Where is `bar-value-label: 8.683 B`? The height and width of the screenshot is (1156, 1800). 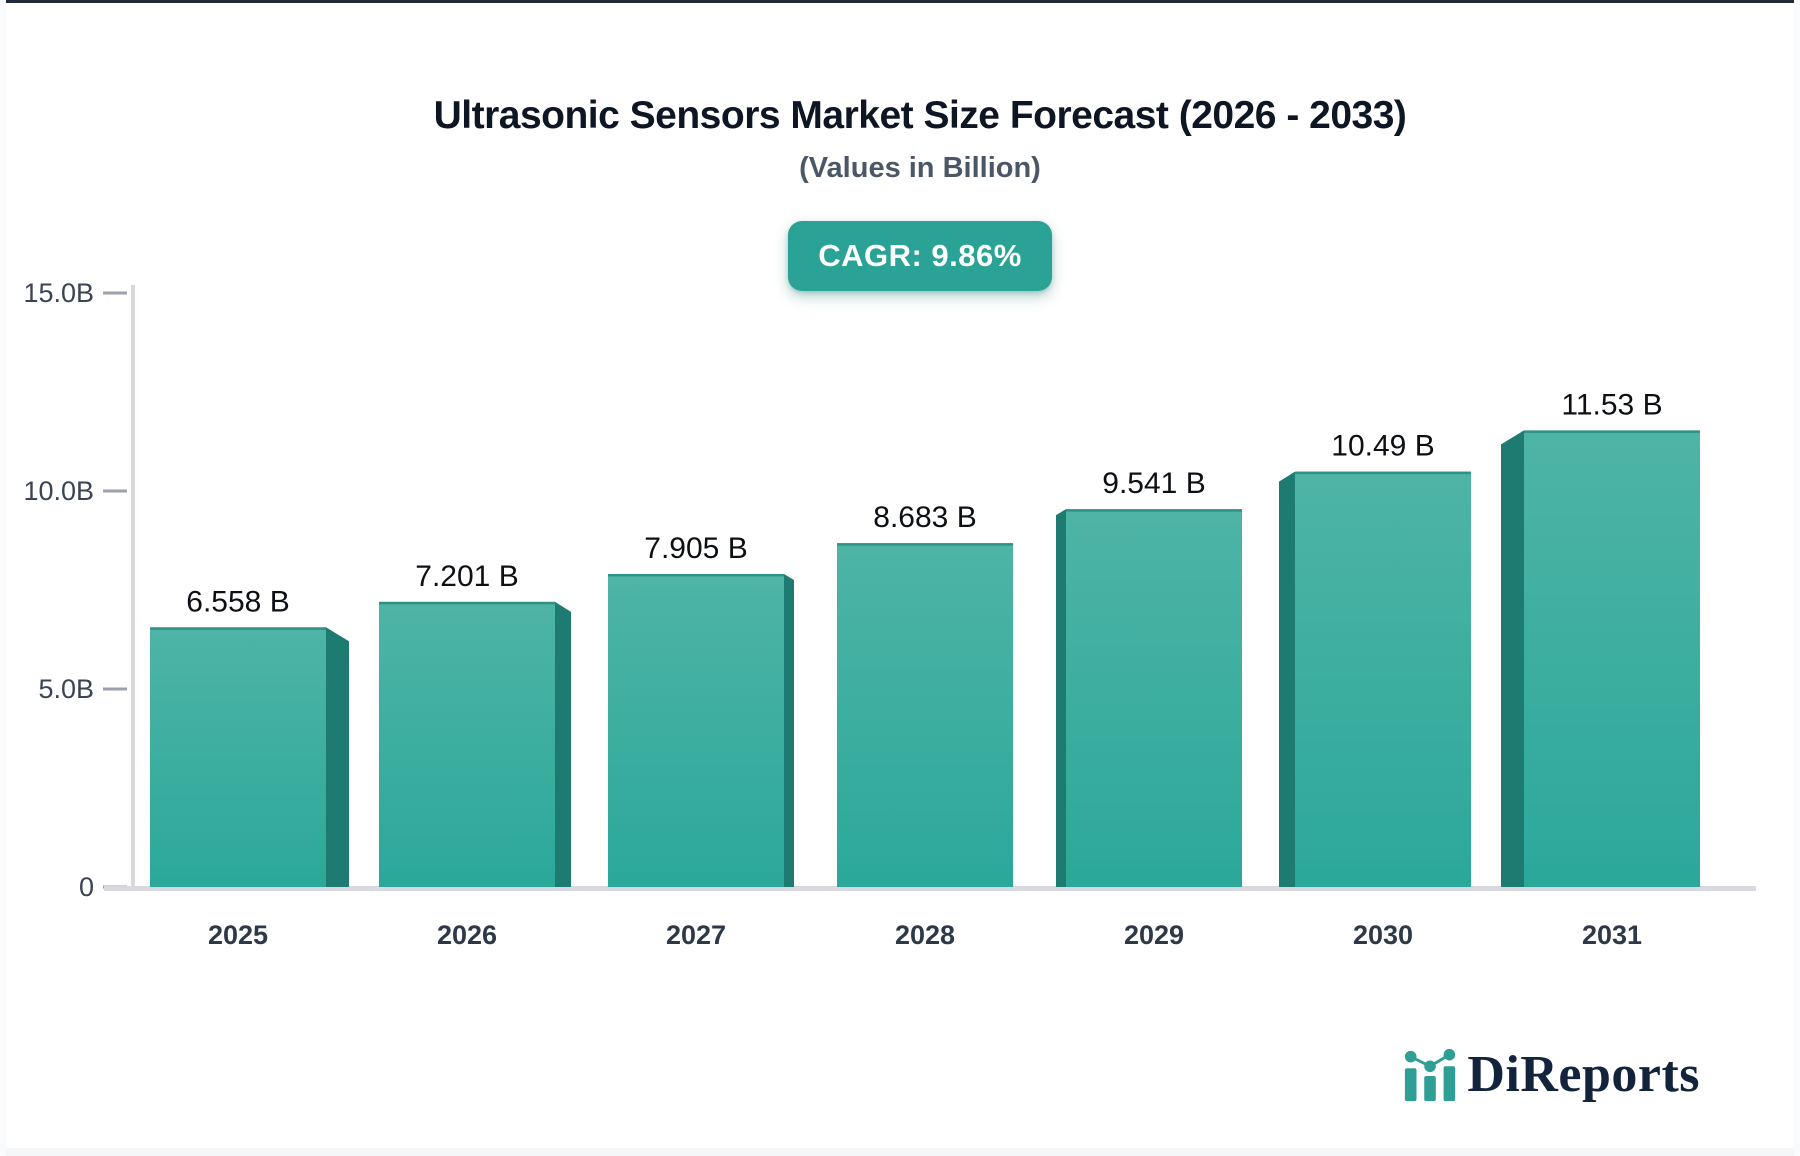
bar-value-label: 8.683 B is located at coordinates (924, 517).